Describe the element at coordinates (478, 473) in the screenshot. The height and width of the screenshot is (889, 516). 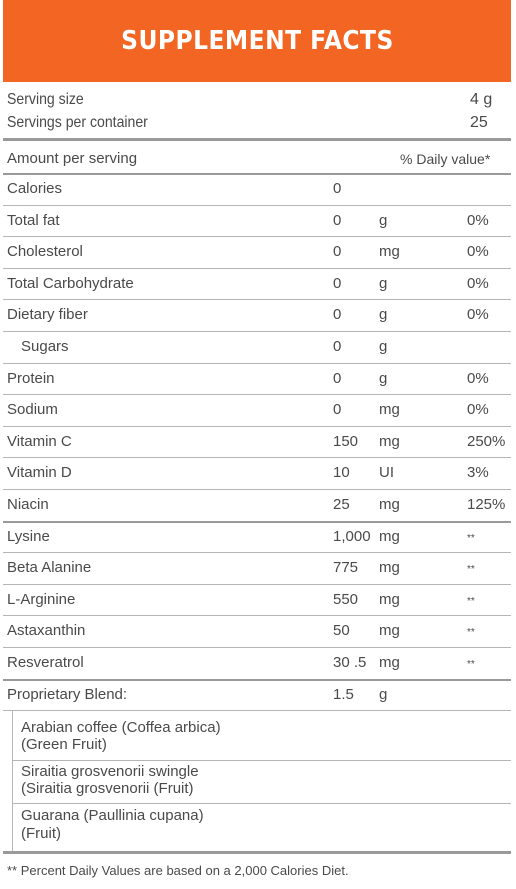
I see `nutrient-daily-value: 3%` at that location.